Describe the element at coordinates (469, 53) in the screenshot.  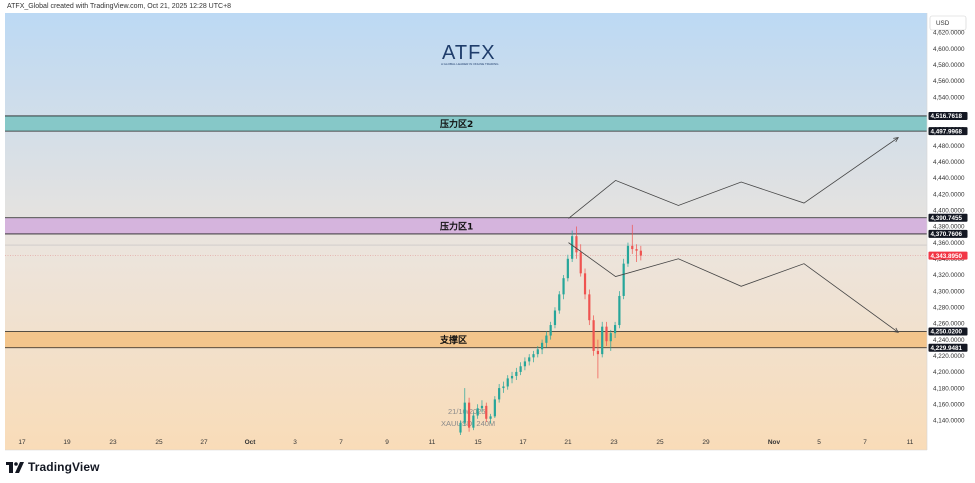
I see `atfx-logo-text: ATFX` at that location.